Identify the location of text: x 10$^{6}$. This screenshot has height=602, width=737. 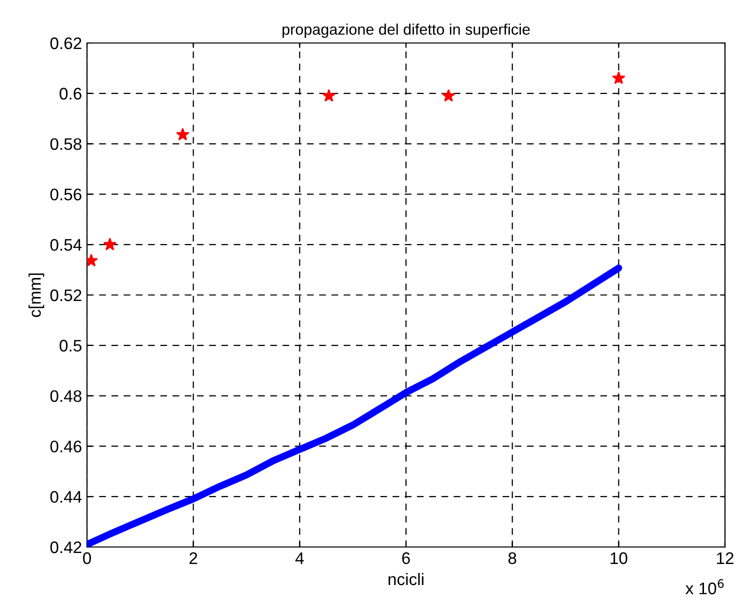
(705, 586).